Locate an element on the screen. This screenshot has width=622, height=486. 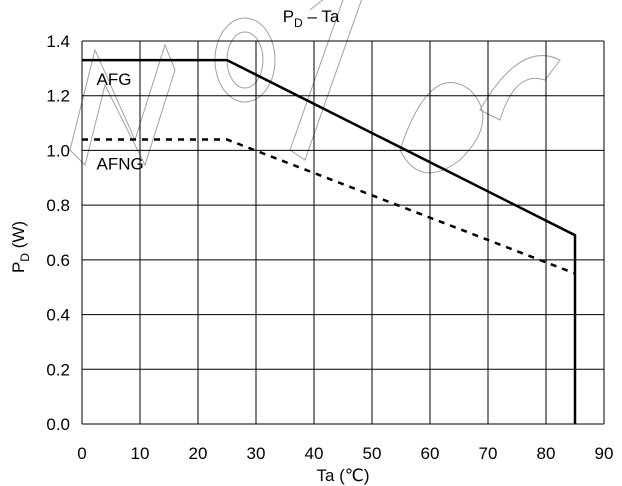
y-tick-label: 1.2 is located at coordinates (58, 96).